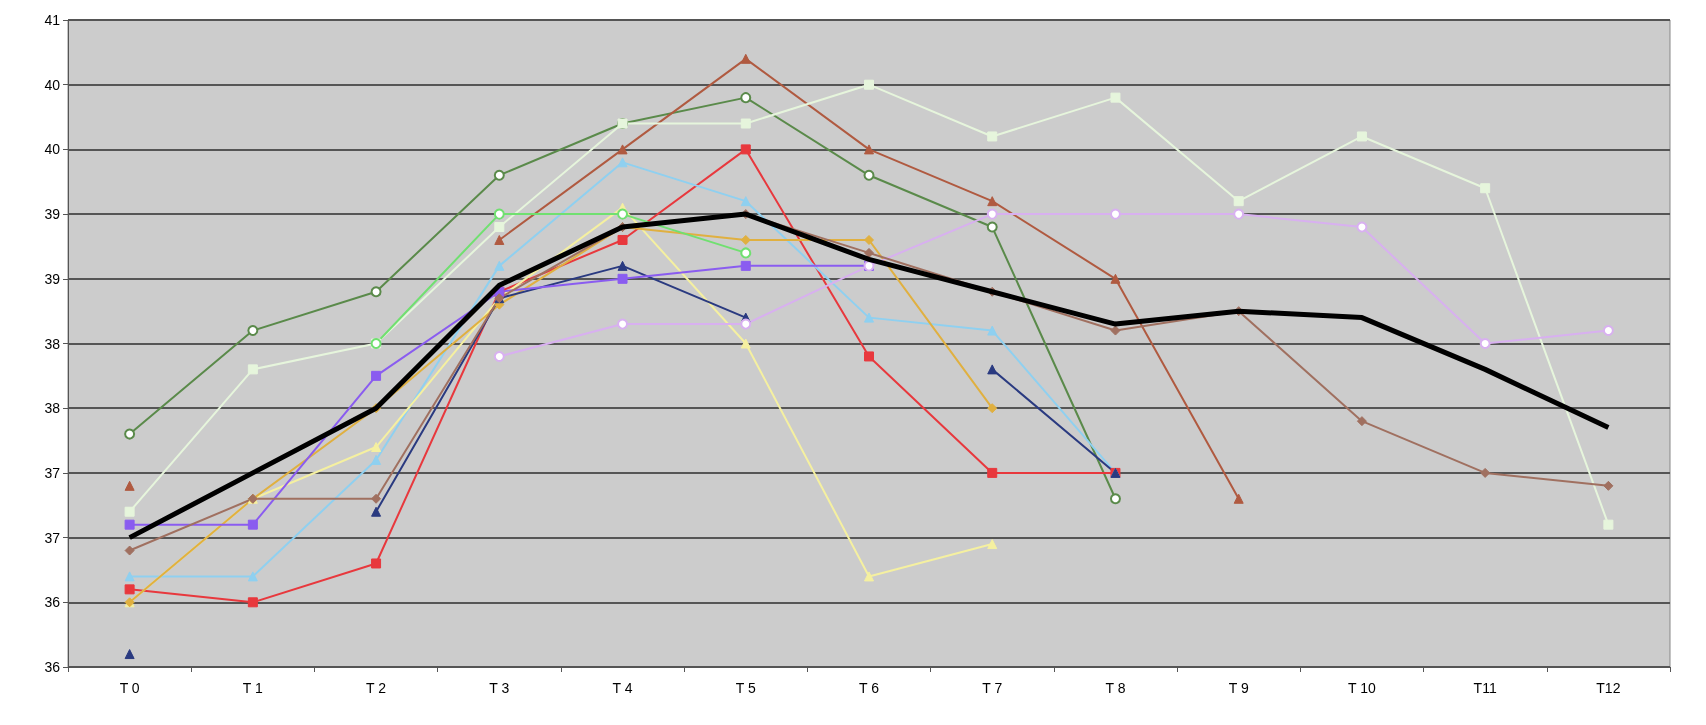  What do you see at coordinates (1608, 688) in the screenshot?
I see `x-tick-label: T12` at bounding box center [1608, 688].